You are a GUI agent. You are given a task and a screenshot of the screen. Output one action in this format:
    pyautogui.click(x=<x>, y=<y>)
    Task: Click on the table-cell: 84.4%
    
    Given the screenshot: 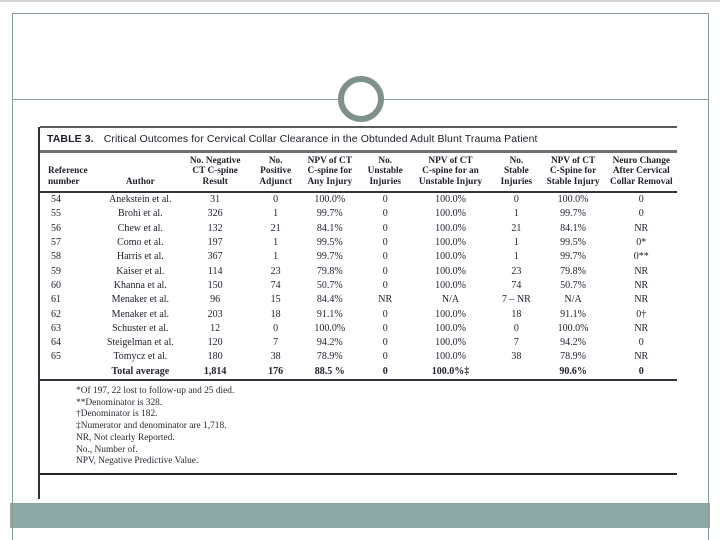 What is the action you would take?
    pyautogui.click(x=329, y=300)
    